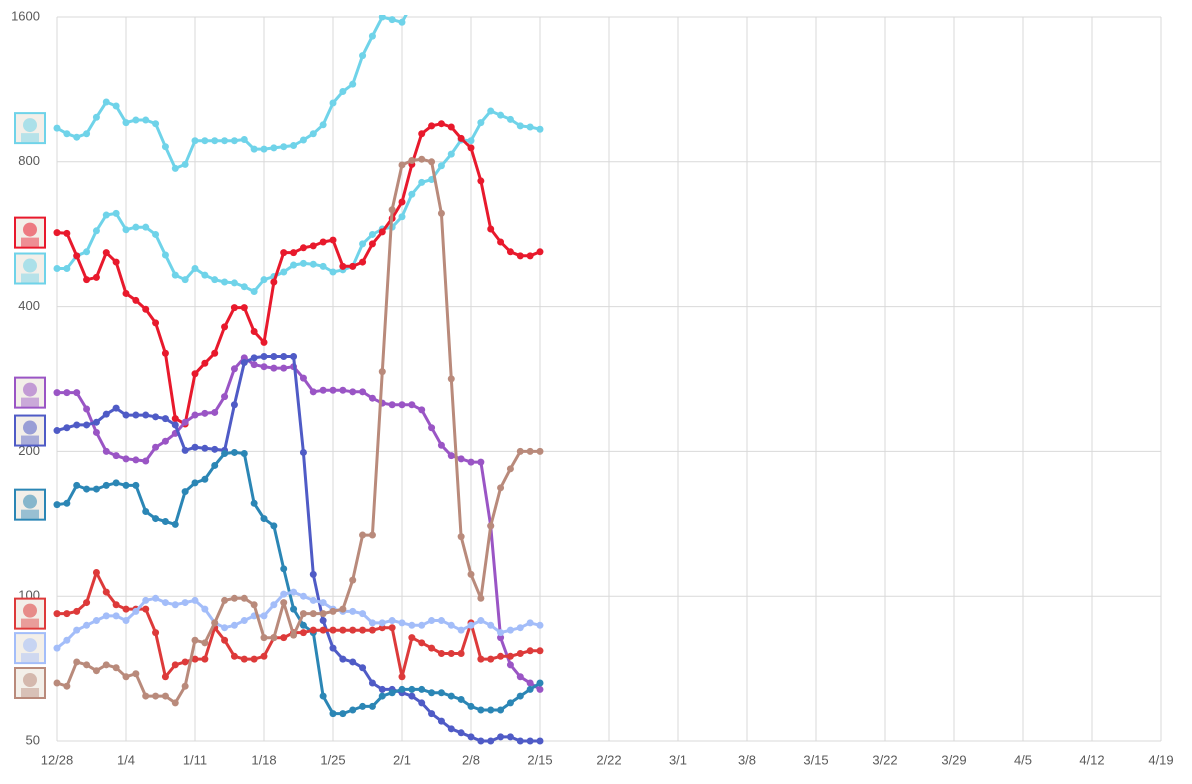 The image size is (1192, 784). I want to click on y-tick-label: 1600, so click(25, 15).